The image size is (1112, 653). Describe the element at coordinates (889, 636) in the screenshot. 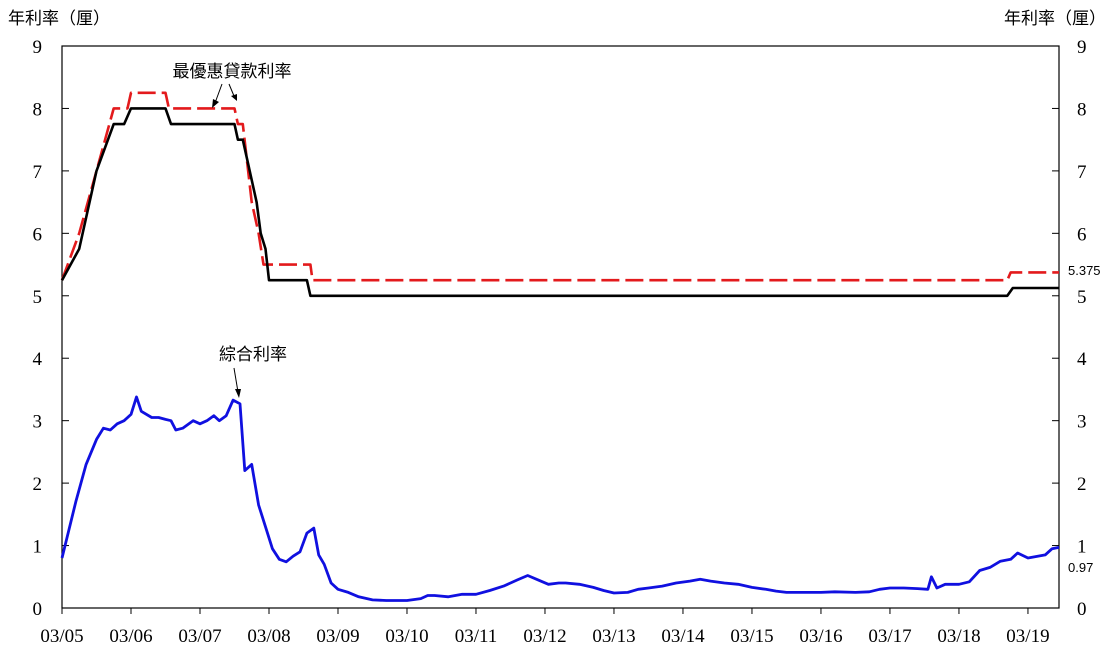

I see `x-tick-label: 03/17` at that location.